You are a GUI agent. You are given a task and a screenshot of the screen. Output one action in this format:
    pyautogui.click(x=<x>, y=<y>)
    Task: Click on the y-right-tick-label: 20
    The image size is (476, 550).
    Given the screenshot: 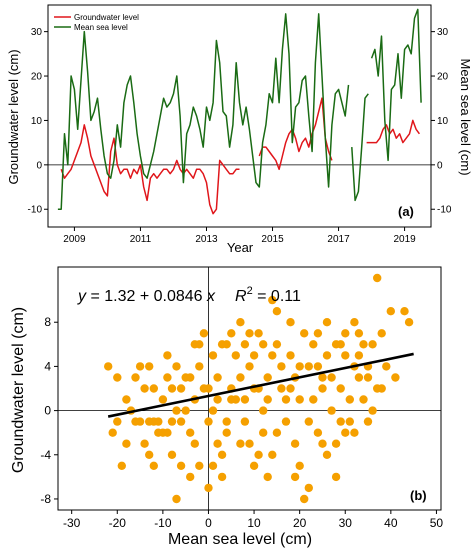 What is the action you would take?
    pyautogui.click(x=443, y=77)
    